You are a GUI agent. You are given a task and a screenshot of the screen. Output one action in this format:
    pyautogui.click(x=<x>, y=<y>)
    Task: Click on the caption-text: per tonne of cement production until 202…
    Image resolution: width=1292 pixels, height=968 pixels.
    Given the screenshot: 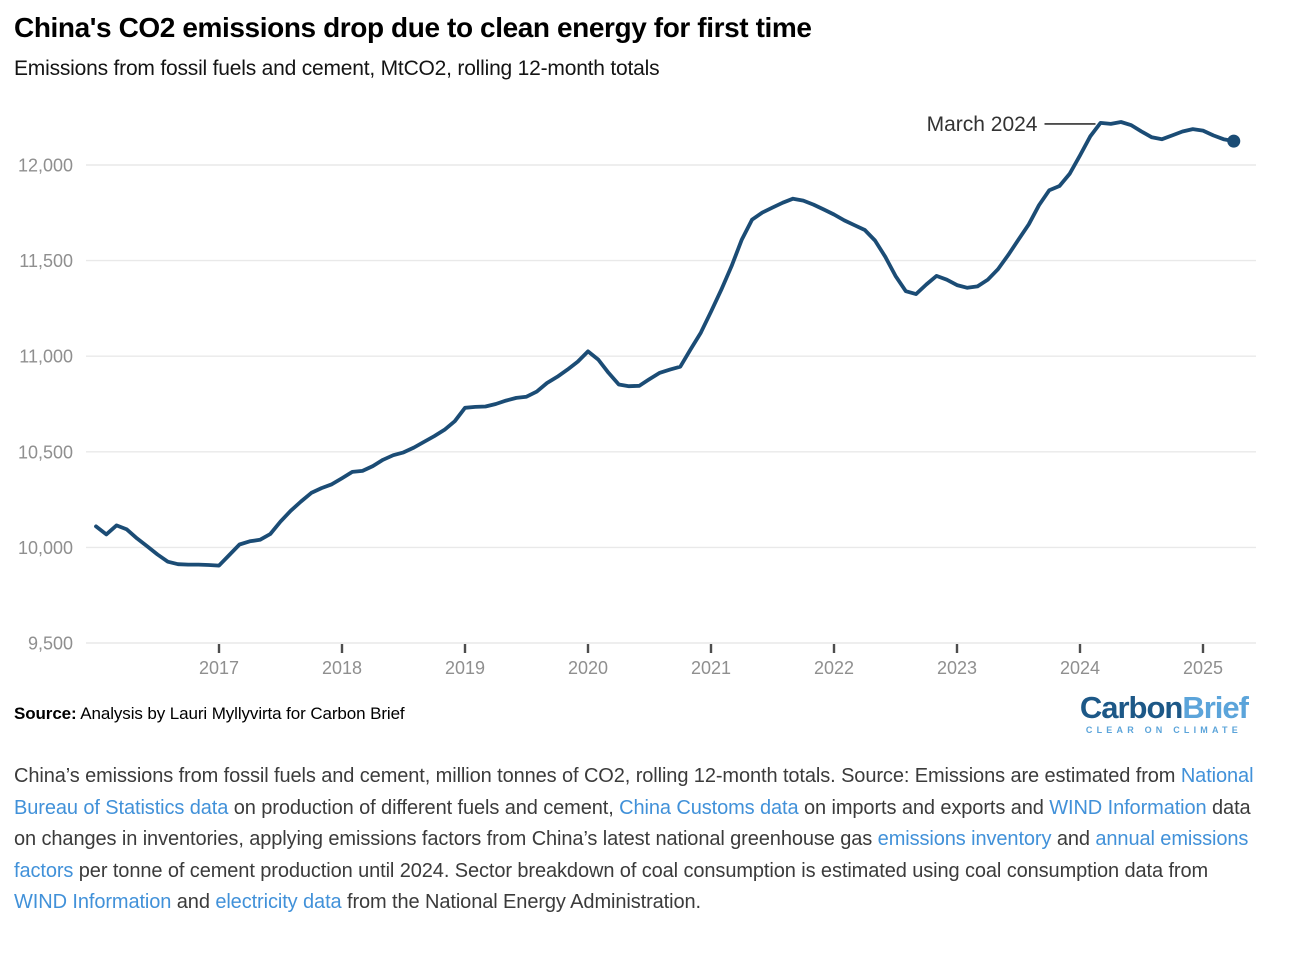 What is the action you would take?
    pyautogui.click(x=641, y=870)
    